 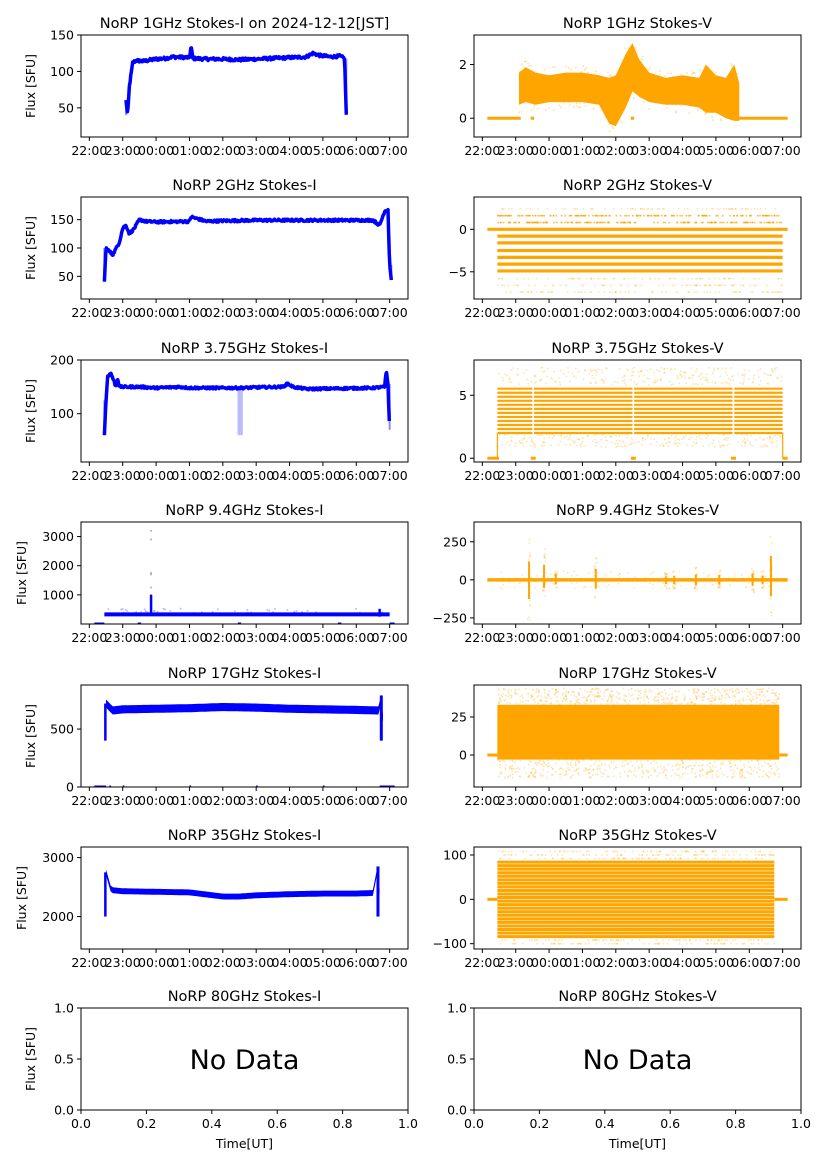 What do you see at coordinates (516, 475) in the screenshot?
I see `x-tick-label: 23:00` at bounding box center [516, 475].